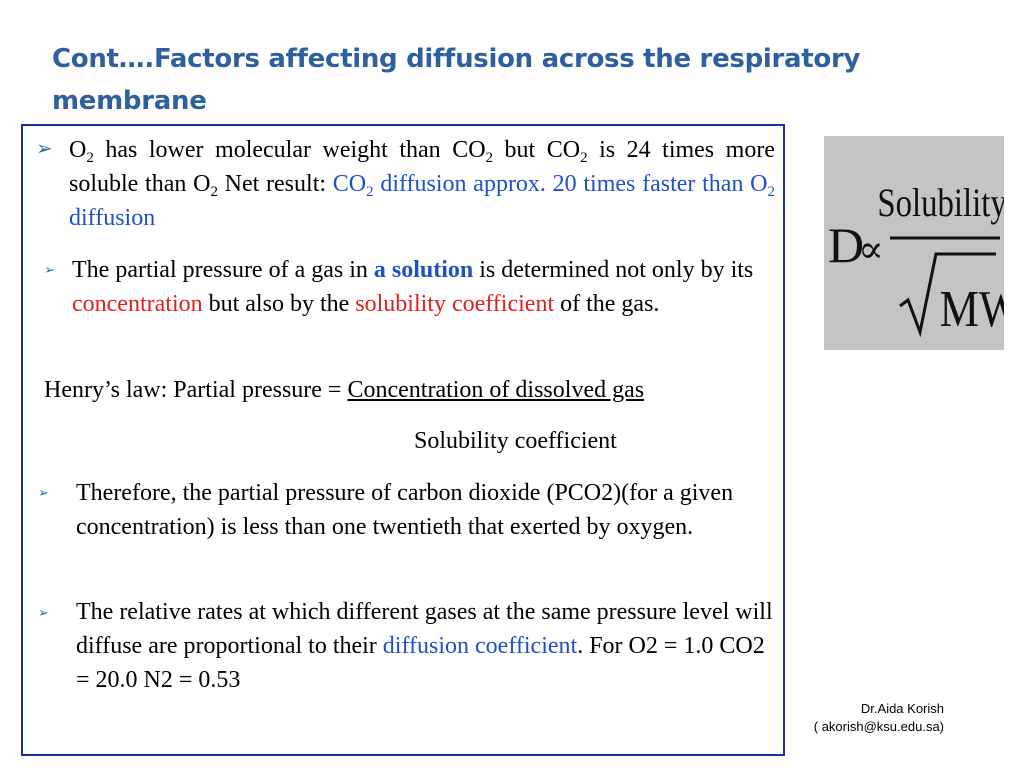  What do you see at coordinates (423, 270) in the screenshot?
I see `a-solution-text: a solution` at bounding box center [423, 270].